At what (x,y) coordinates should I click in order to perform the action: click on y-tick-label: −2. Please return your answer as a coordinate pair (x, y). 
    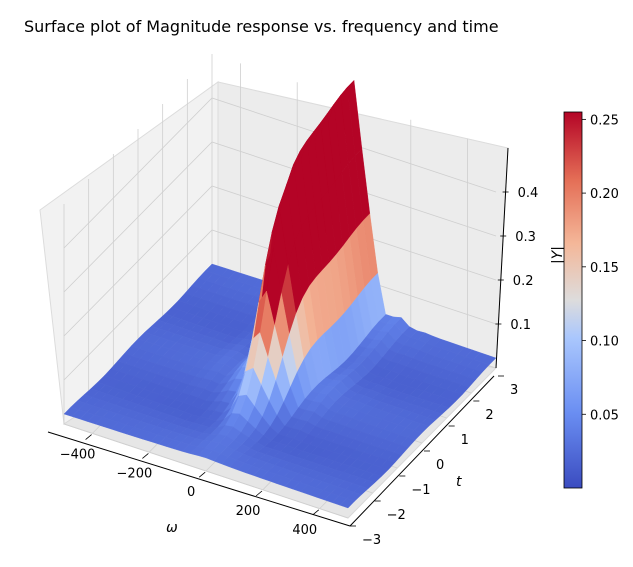
    Looking at the image, I should click on (396, 515).